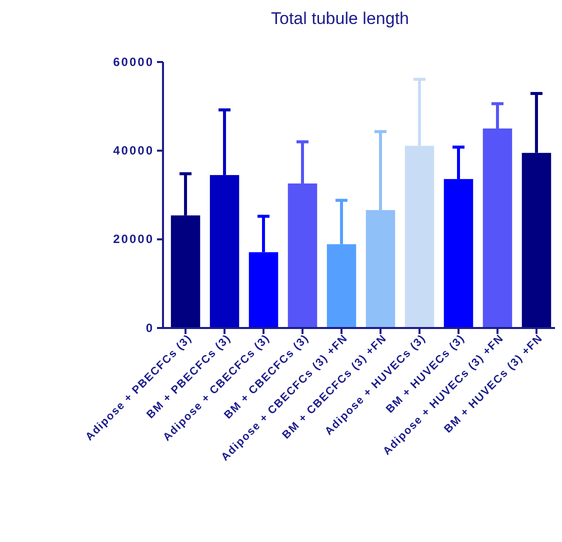  What do you see at coordinates (340, 18) in the screenshot?
I see `chart-title: Total tubule length` at bounding box center [340, 18].